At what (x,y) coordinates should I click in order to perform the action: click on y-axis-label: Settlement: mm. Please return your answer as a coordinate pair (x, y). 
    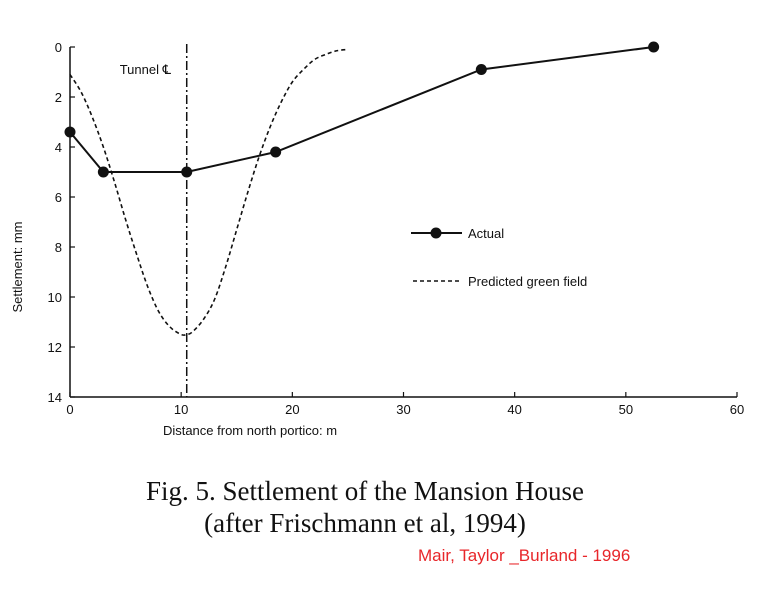
    Looking at the image, I should click on (17, 266).